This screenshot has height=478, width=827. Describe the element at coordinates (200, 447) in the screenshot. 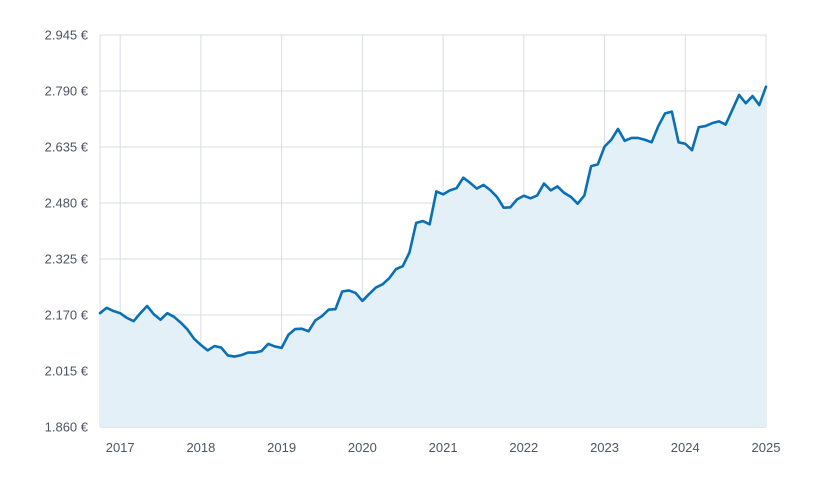

I see `x-tick-label: 2018` at that location.